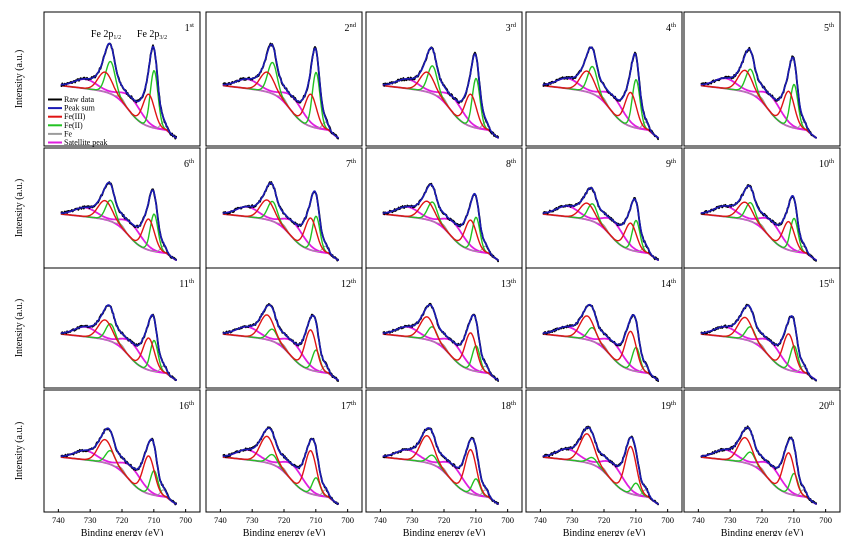 This screenshot has height=536, width=858. What do you see at coordinates (511, 164) in the screenshot?
I see `panel-label: 8th` at bounding box center [511, 164].